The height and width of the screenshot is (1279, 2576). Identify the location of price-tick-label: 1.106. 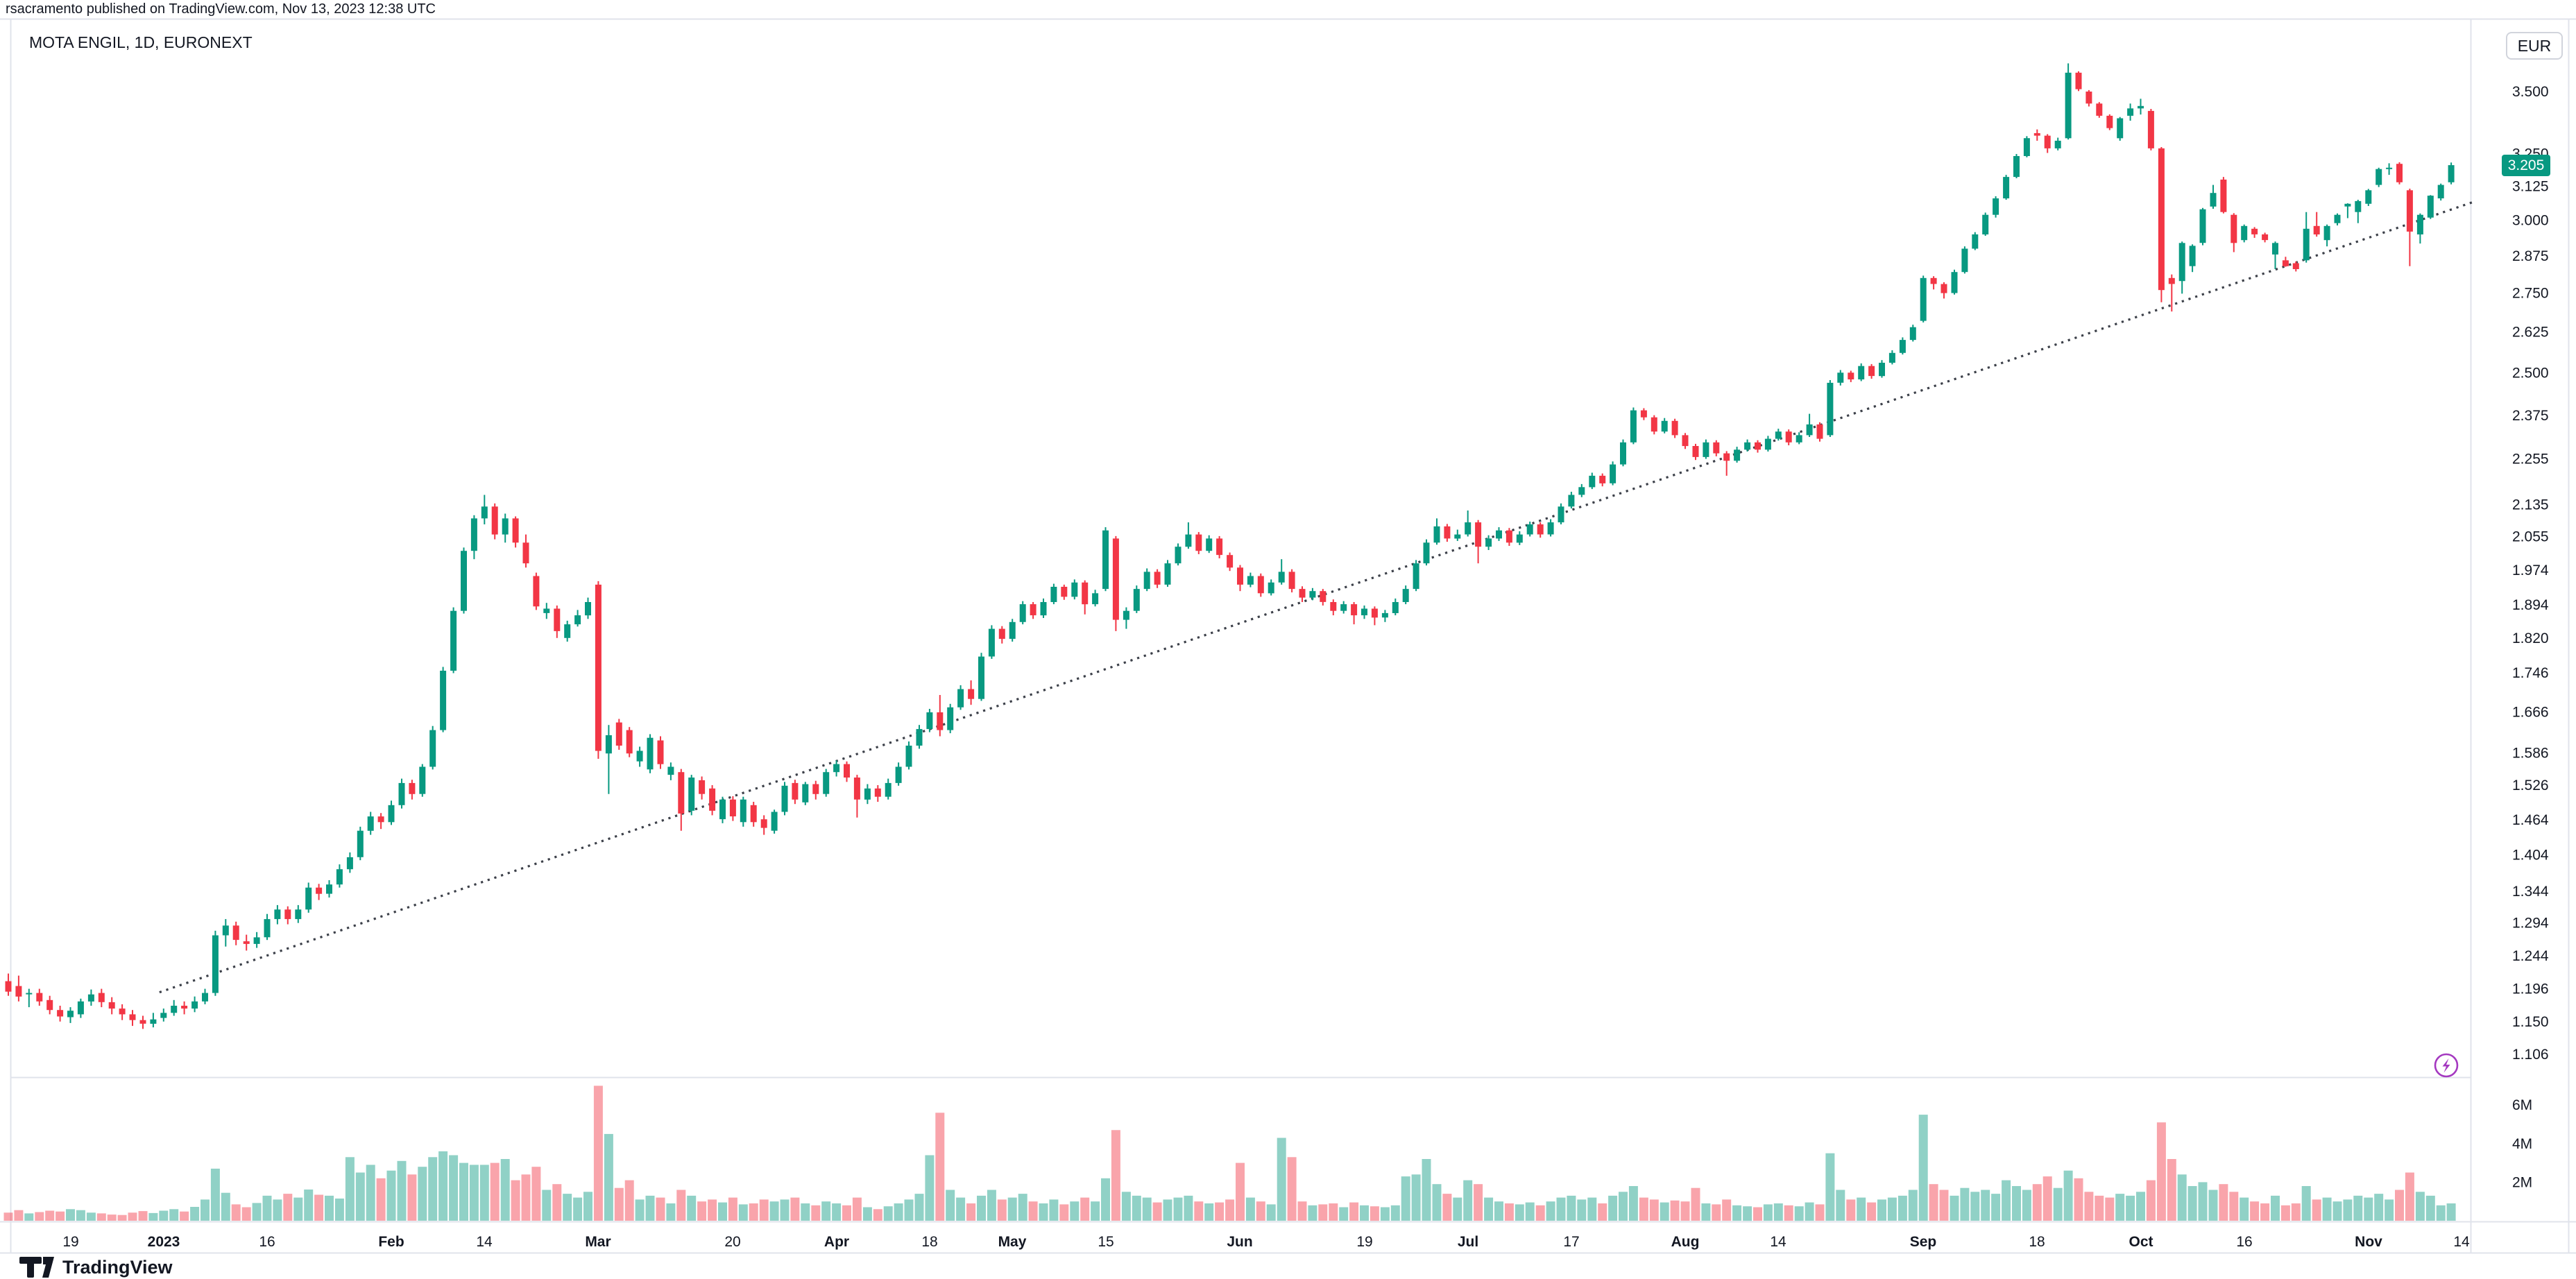
(2530, 1055).